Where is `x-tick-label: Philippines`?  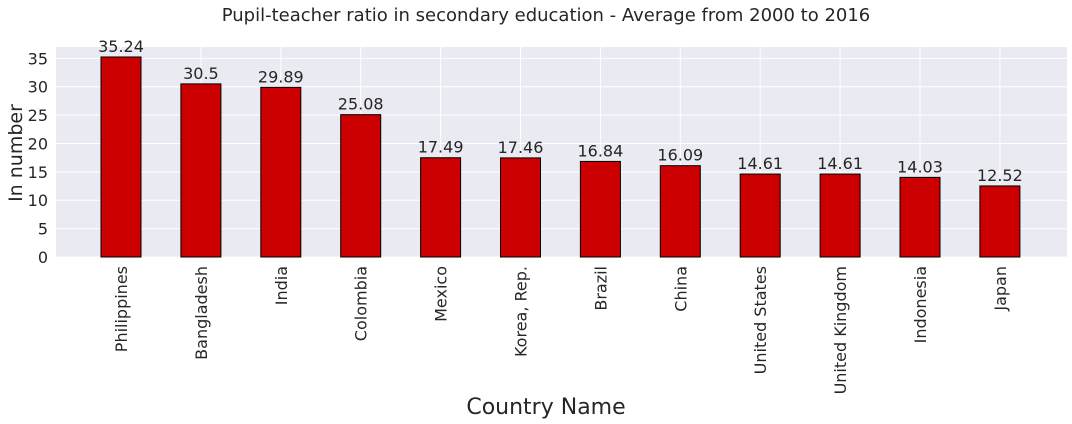 x-tick-label: Philippines is located at coordinates (121, 309).